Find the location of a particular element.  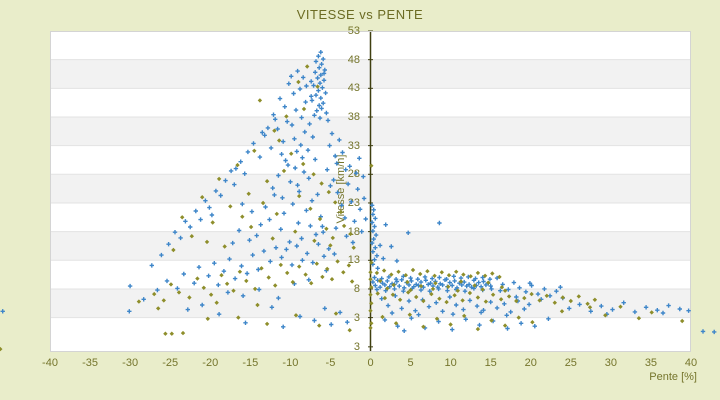

y-tick-label: 53 is located at coordinates (353, 31).